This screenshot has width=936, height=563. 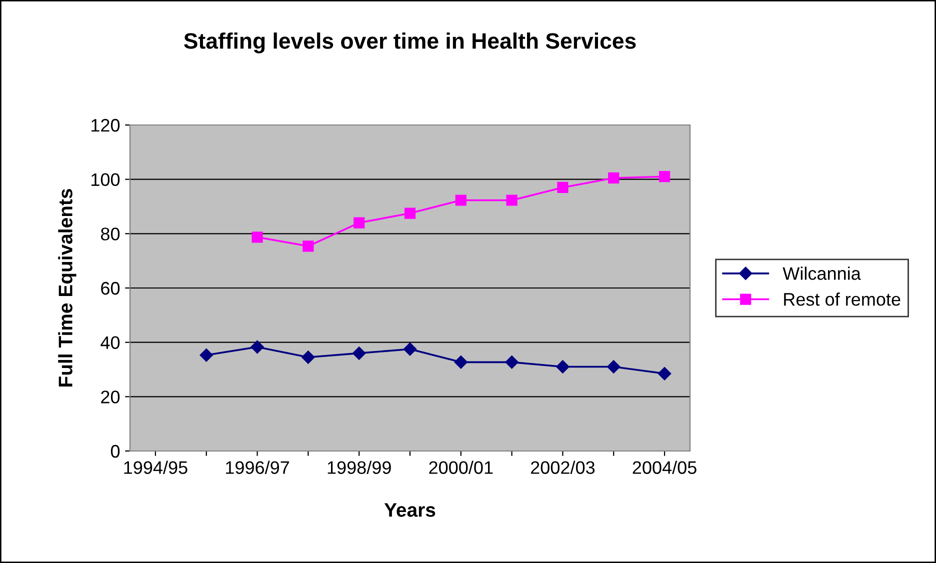 I want to click on y-tick-label: 100, so click(x=106, y=179).